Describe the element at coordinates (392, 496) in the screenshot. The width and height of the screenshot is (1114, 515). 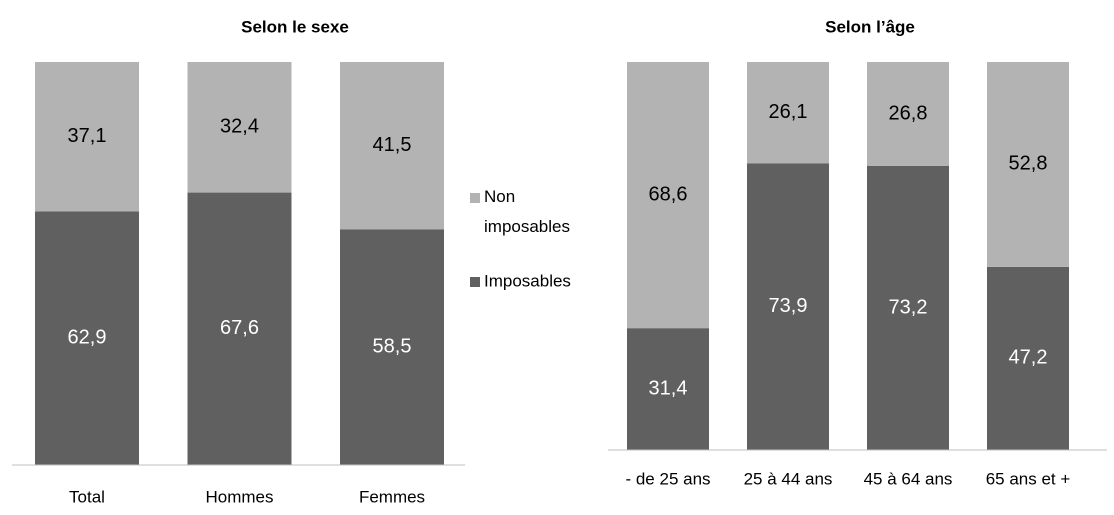
I see `x-tick-label: Femmes` at that location.